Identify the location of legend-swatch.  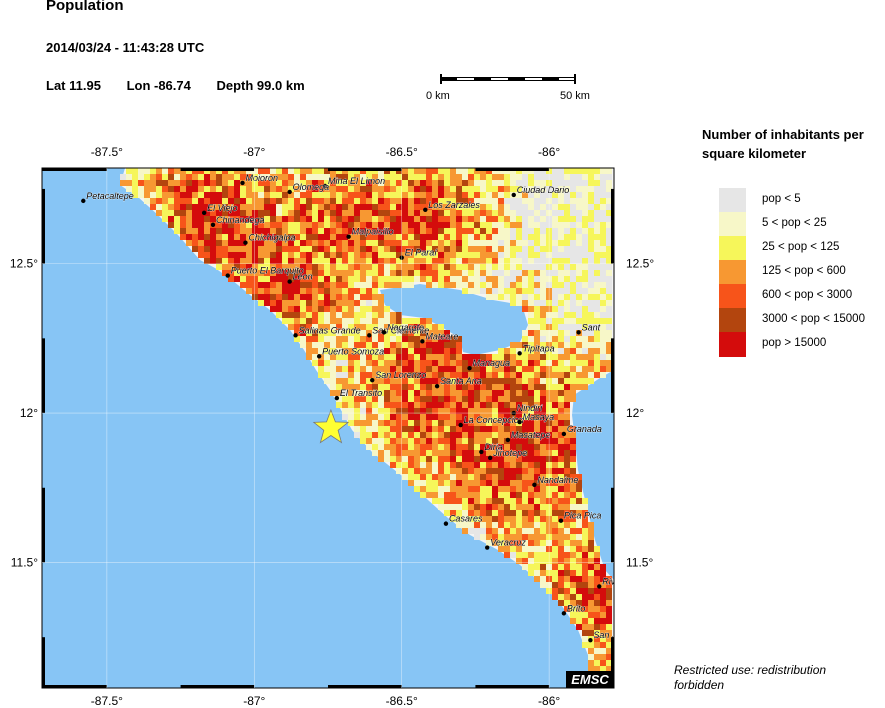
(732, 344).